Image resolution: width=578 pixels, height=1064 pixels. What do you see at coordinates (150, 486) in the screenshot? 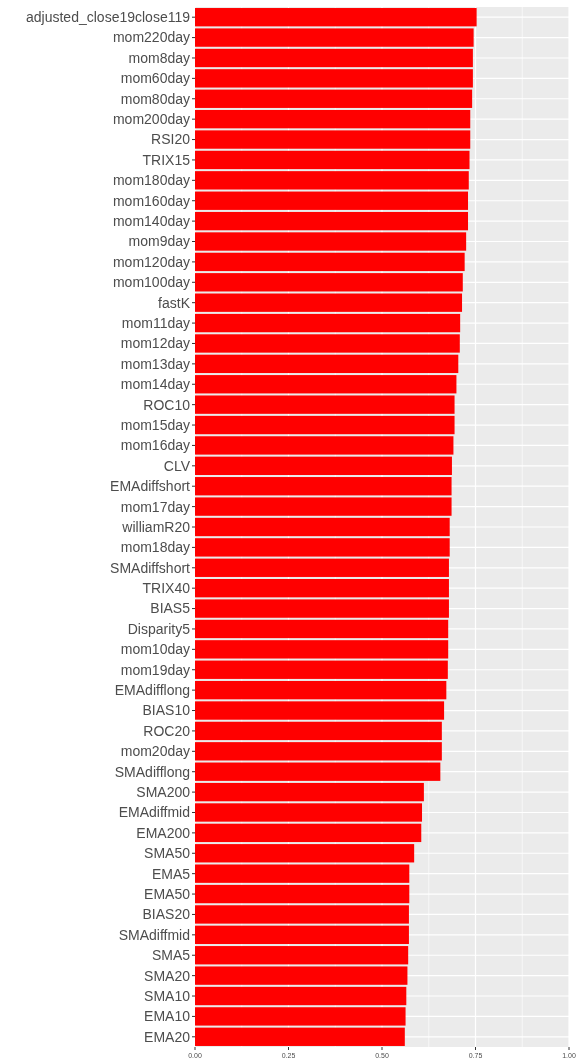
I see `y-tick-label: EMAdiffshort` at bounding box center [150, 486].